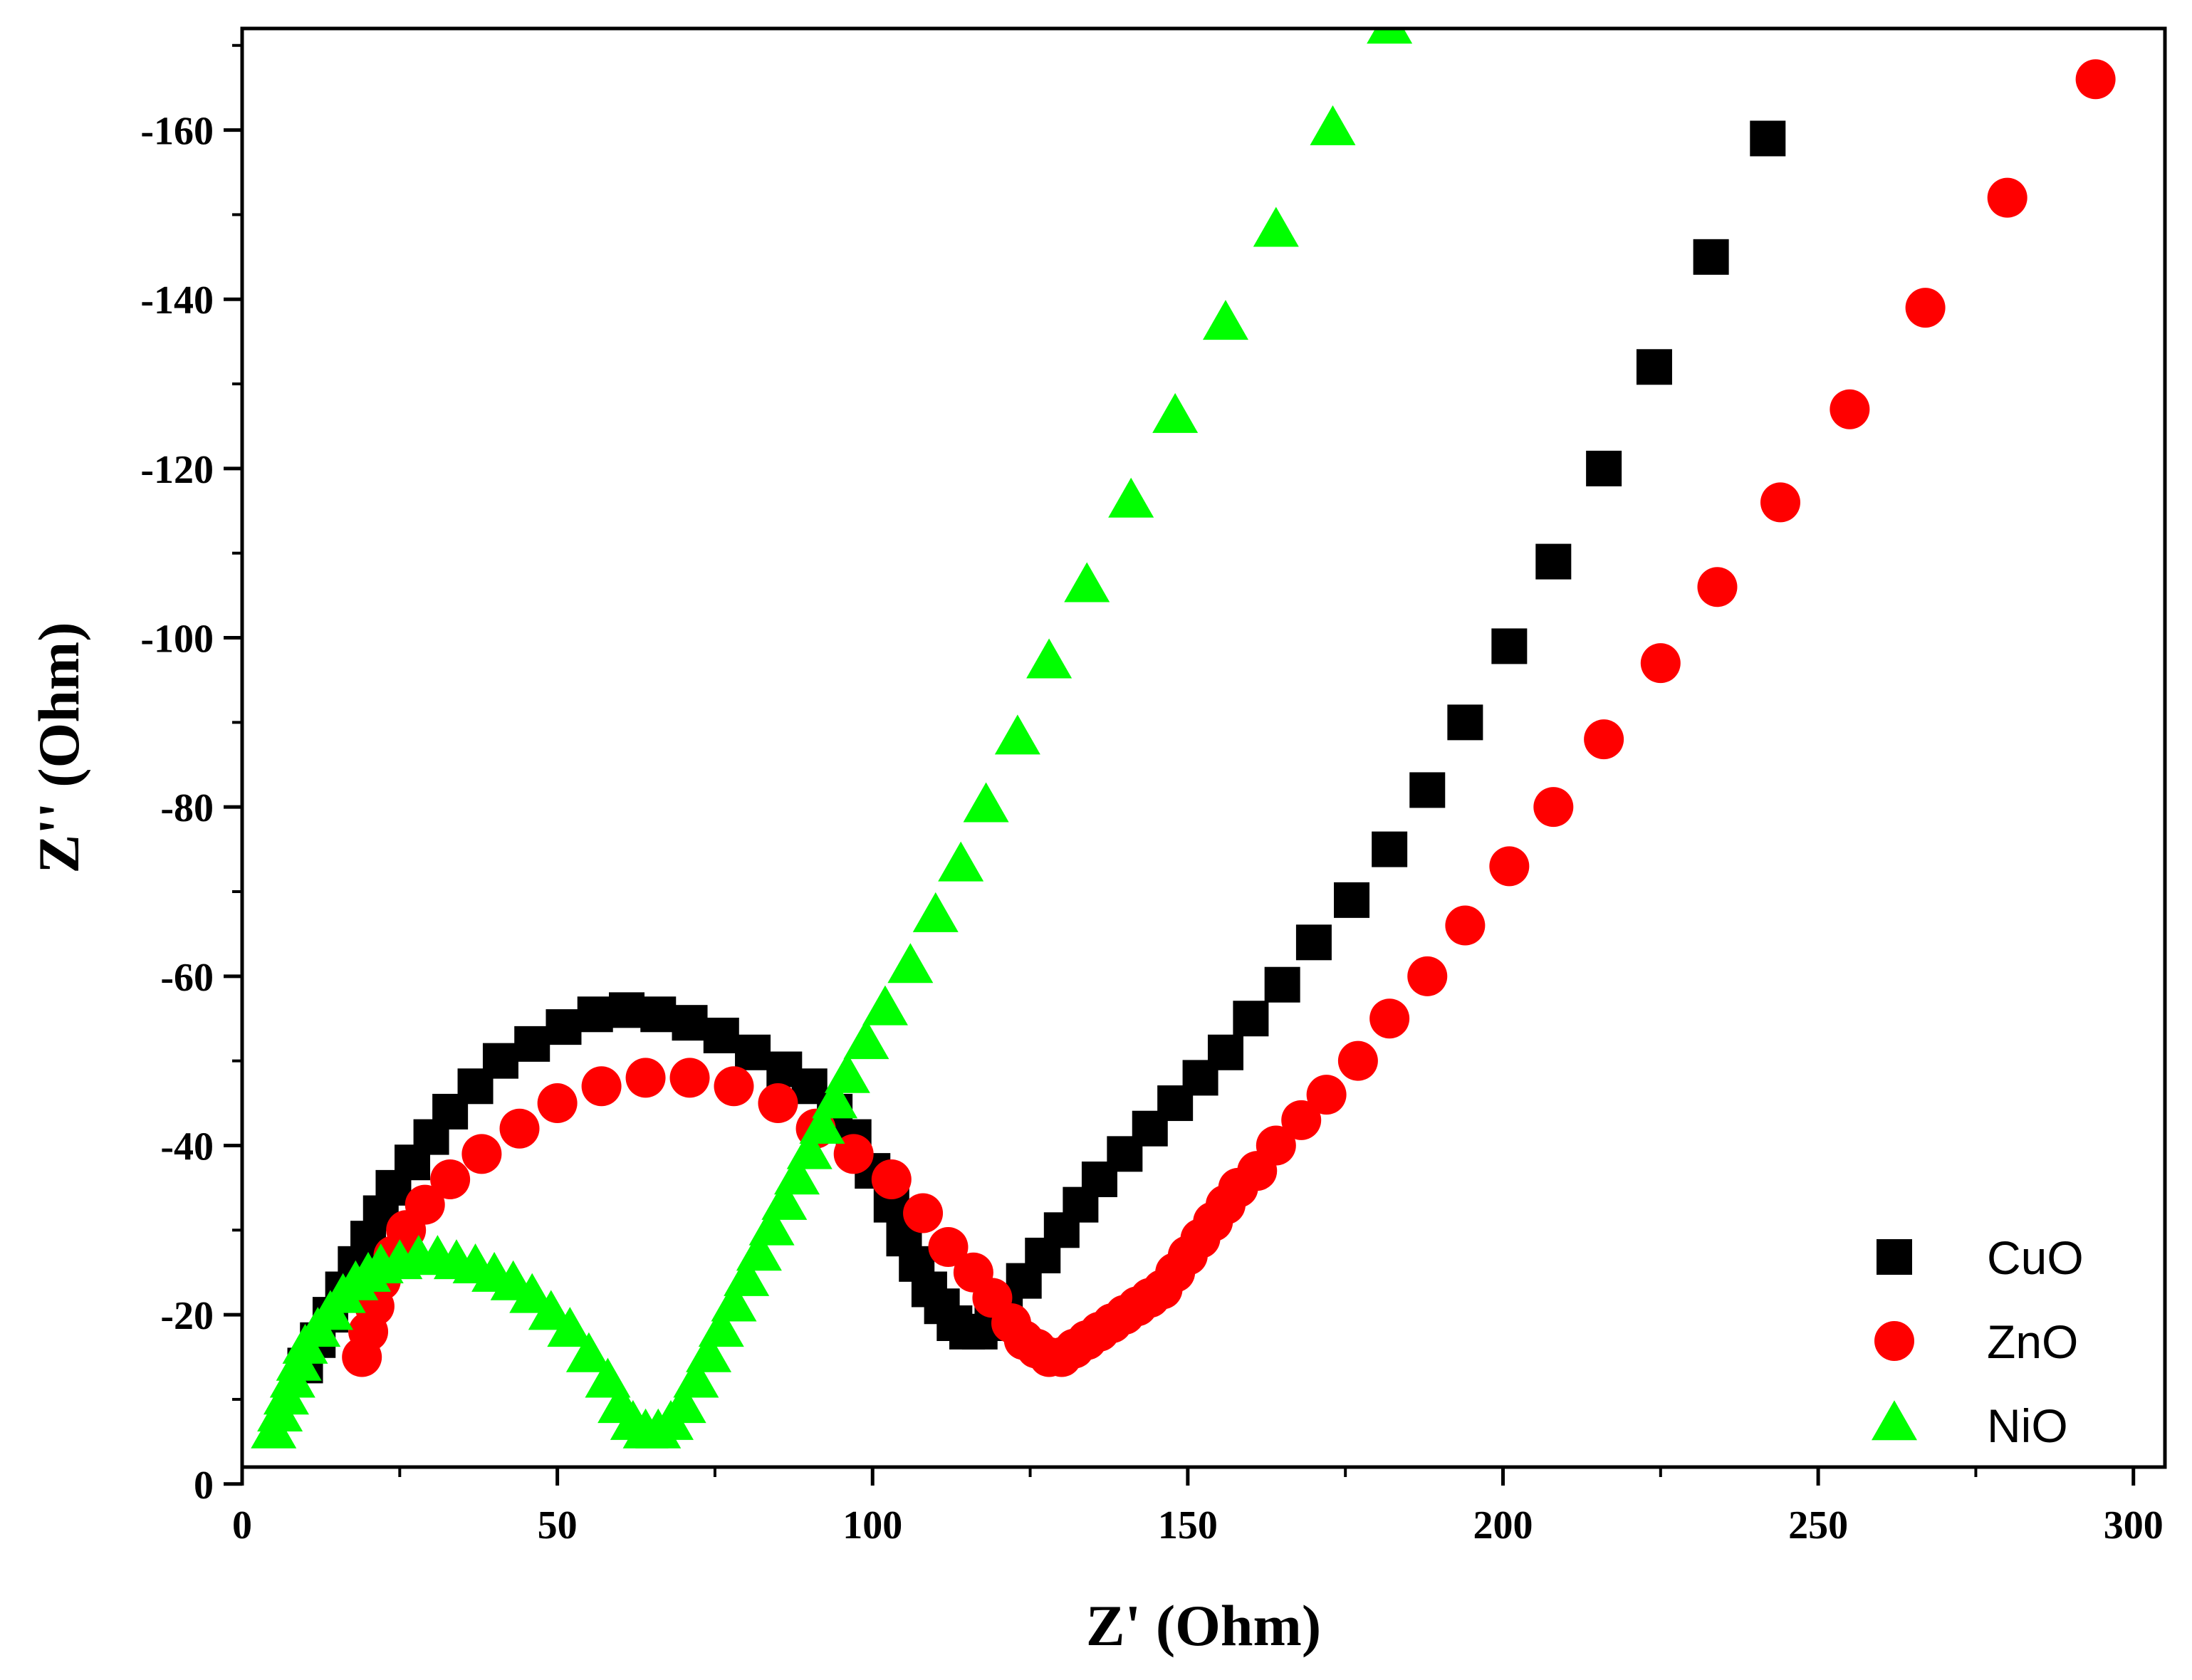 This screenshot has width=2192, height=1680. What do you see at coordinates (204, 1486) in the screenshot?
I see `y-tick-label: 0` at bounding box center [204, 1486].